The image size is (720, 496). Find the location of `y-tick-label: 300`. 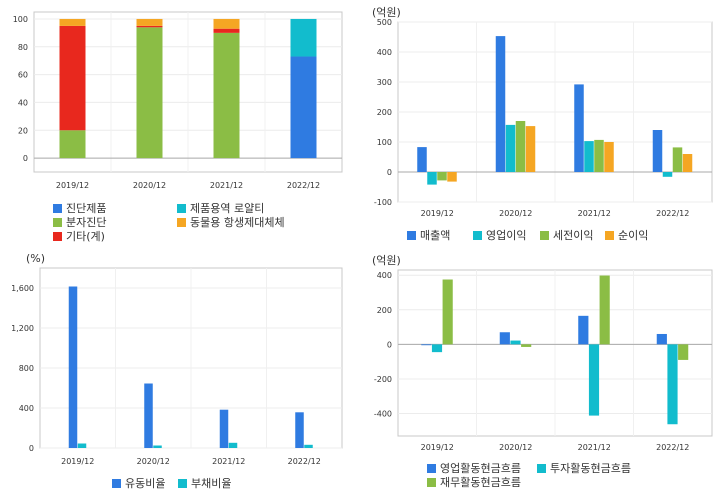

y-tick-label: 300 is located at coordinates (384, 82).